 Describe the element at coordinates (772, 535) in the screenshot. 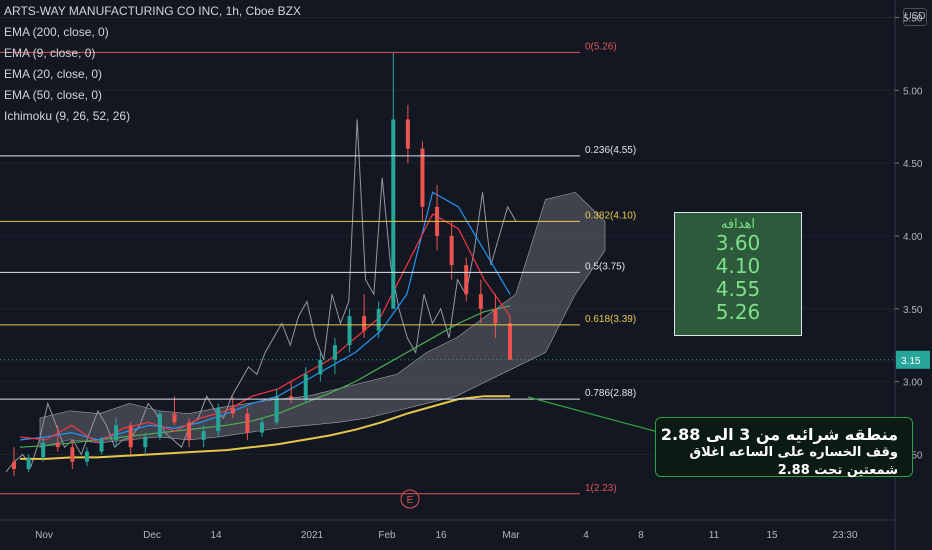

I see `x-tick-label: 15` at that location.